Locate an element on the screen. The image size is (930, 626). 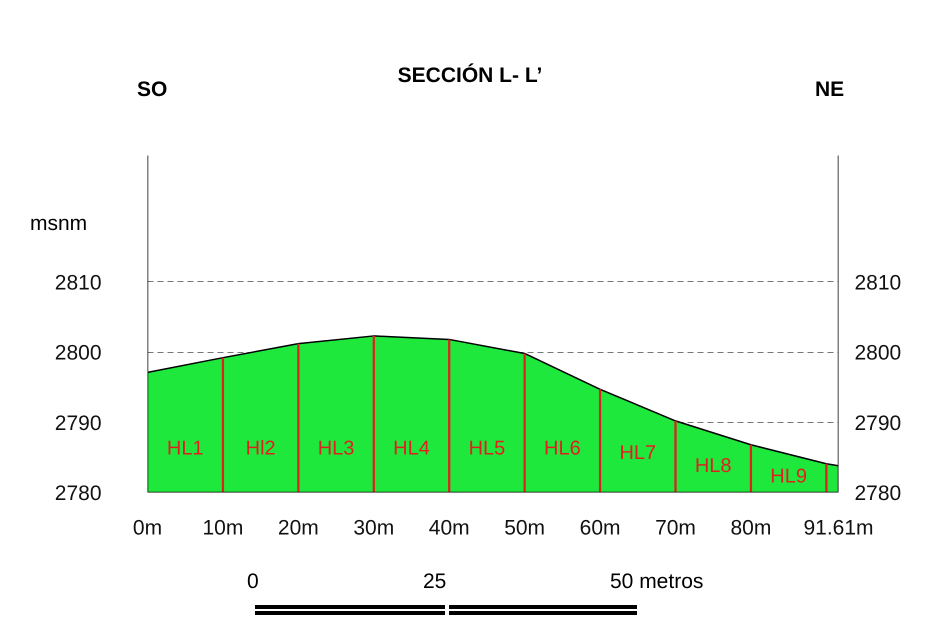
x-tick-label: 0m is located at coordinates (147, 528).